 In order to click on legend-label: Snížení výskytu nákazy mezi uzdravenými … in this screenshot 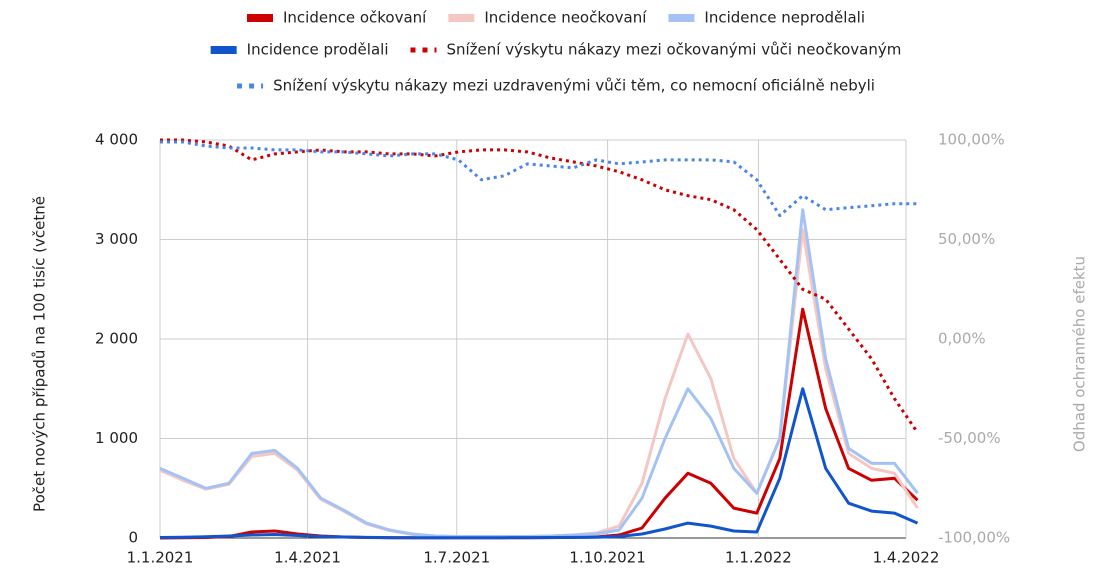, I will do `click(574, 86)`.